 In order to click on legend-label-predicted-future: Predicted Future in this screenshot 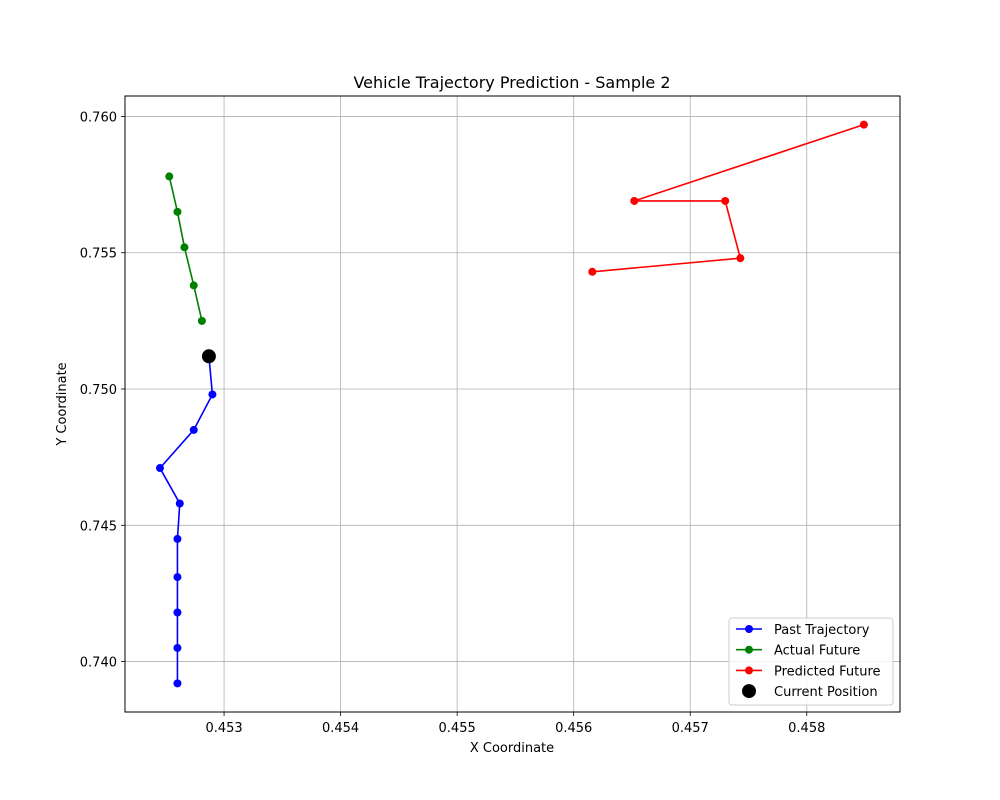, I will do `click(827, 671)`.